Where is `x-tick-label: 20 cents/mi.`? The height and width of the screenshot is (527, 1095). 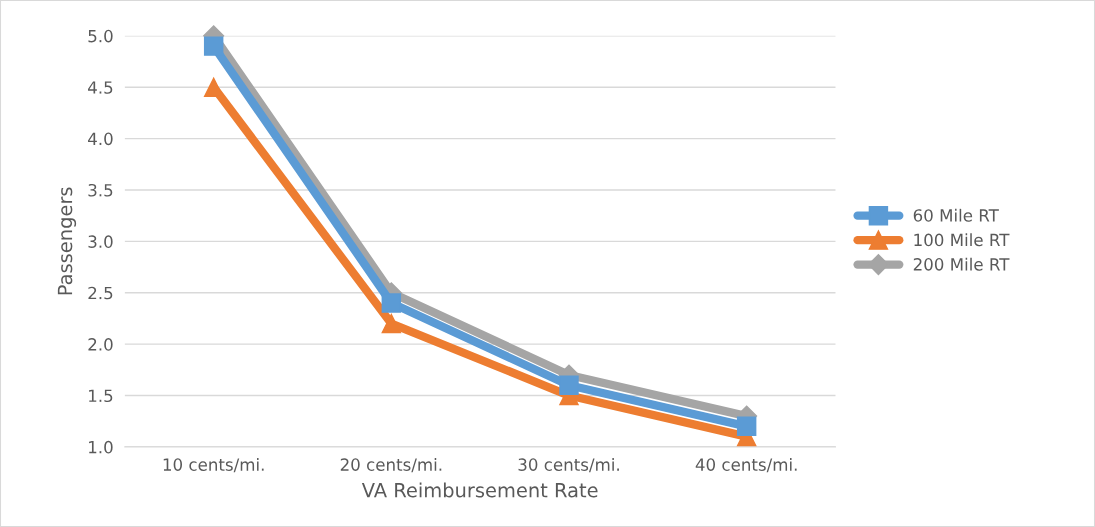
x-tick-label: 20 cents/mi. is located at coordinates (391, 465).